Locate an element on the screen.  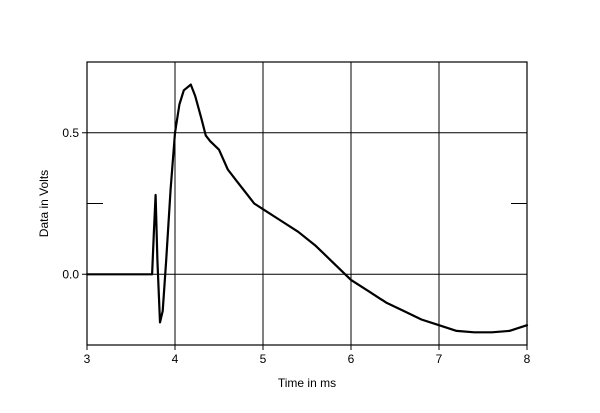
y-axis-title: Data in Volts is located at coordinates (44, 203).